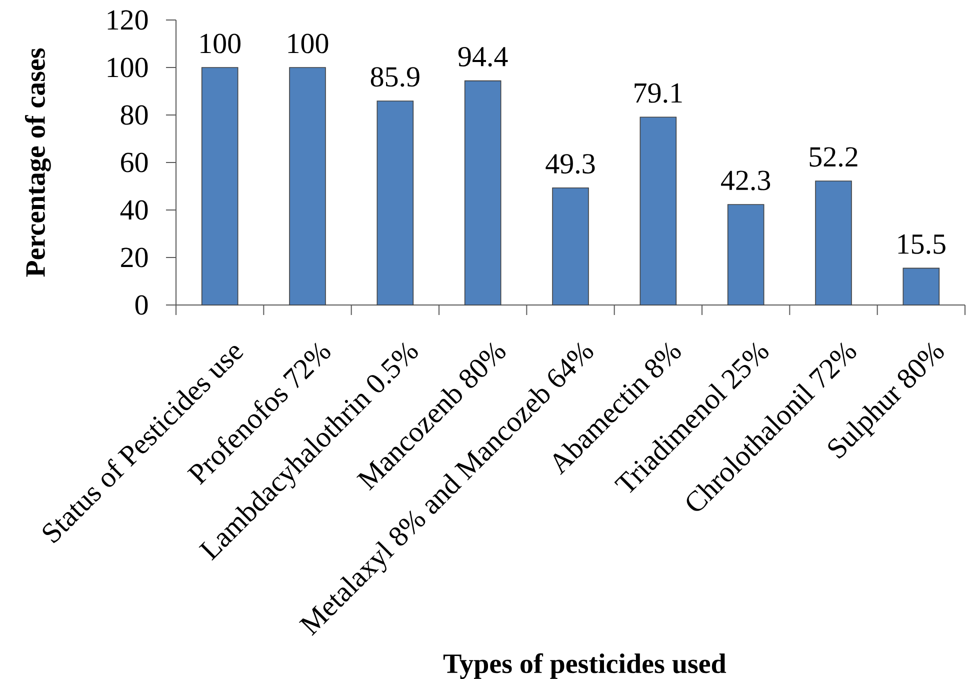 Image resolution: width=968 pixels, height=679 pixels. What do you see at coordinates (128, 20) in the screenshot?
I see `y-tick-label: 120` at bounding box center [128, 20].